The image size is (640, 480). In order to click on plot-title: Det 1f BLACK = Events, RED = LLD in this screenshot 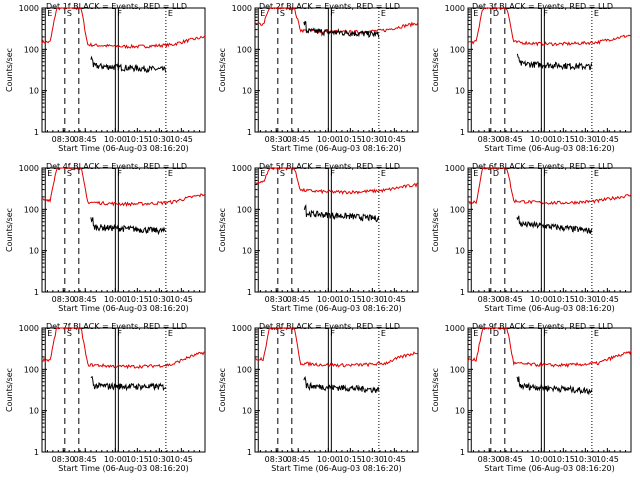, I will do `click(116, 6)`.